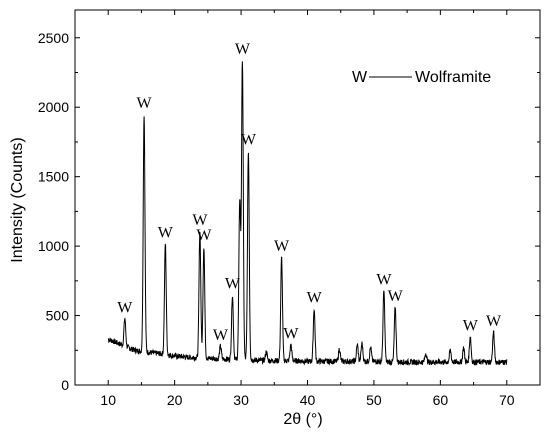 The height and width of the screenshot is (434, 550). I want to click on x-axis-label: 2θ (°), so click(302, 419).